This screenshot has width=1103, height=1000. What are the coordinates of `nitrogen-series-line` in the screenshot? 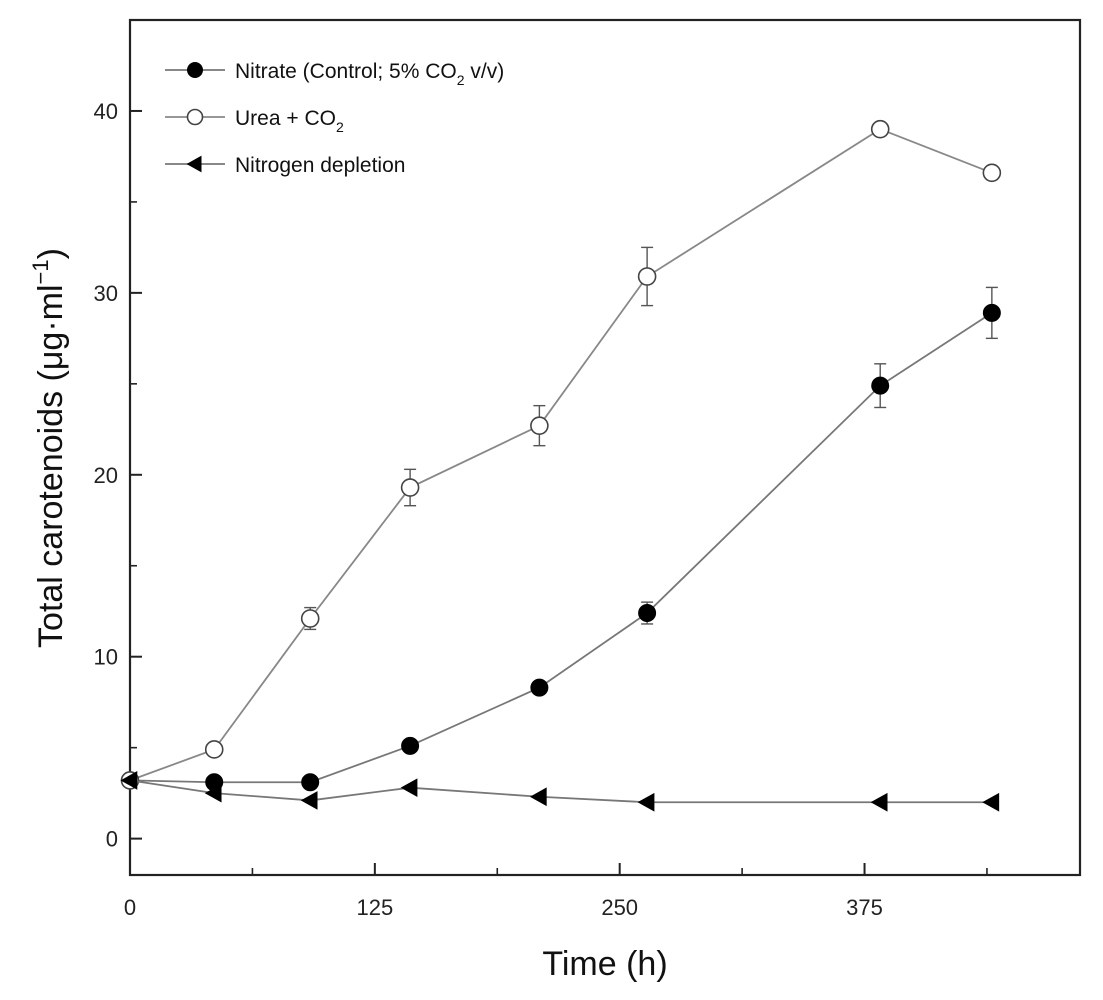 It's located at (560, 791).